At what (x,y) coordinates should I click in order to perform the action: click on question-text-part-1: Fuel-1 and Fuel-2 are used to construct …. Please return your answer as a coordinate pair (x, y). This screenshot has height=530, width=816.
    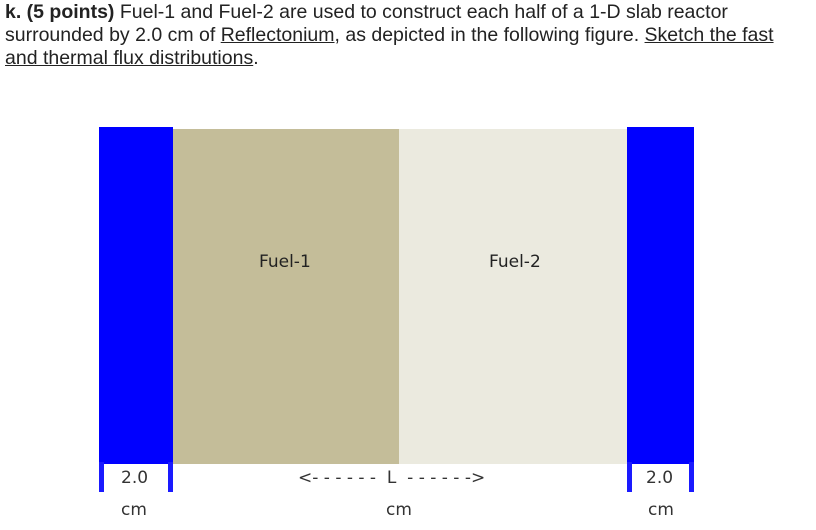
    Looking at the image, I should click on (366, 23).